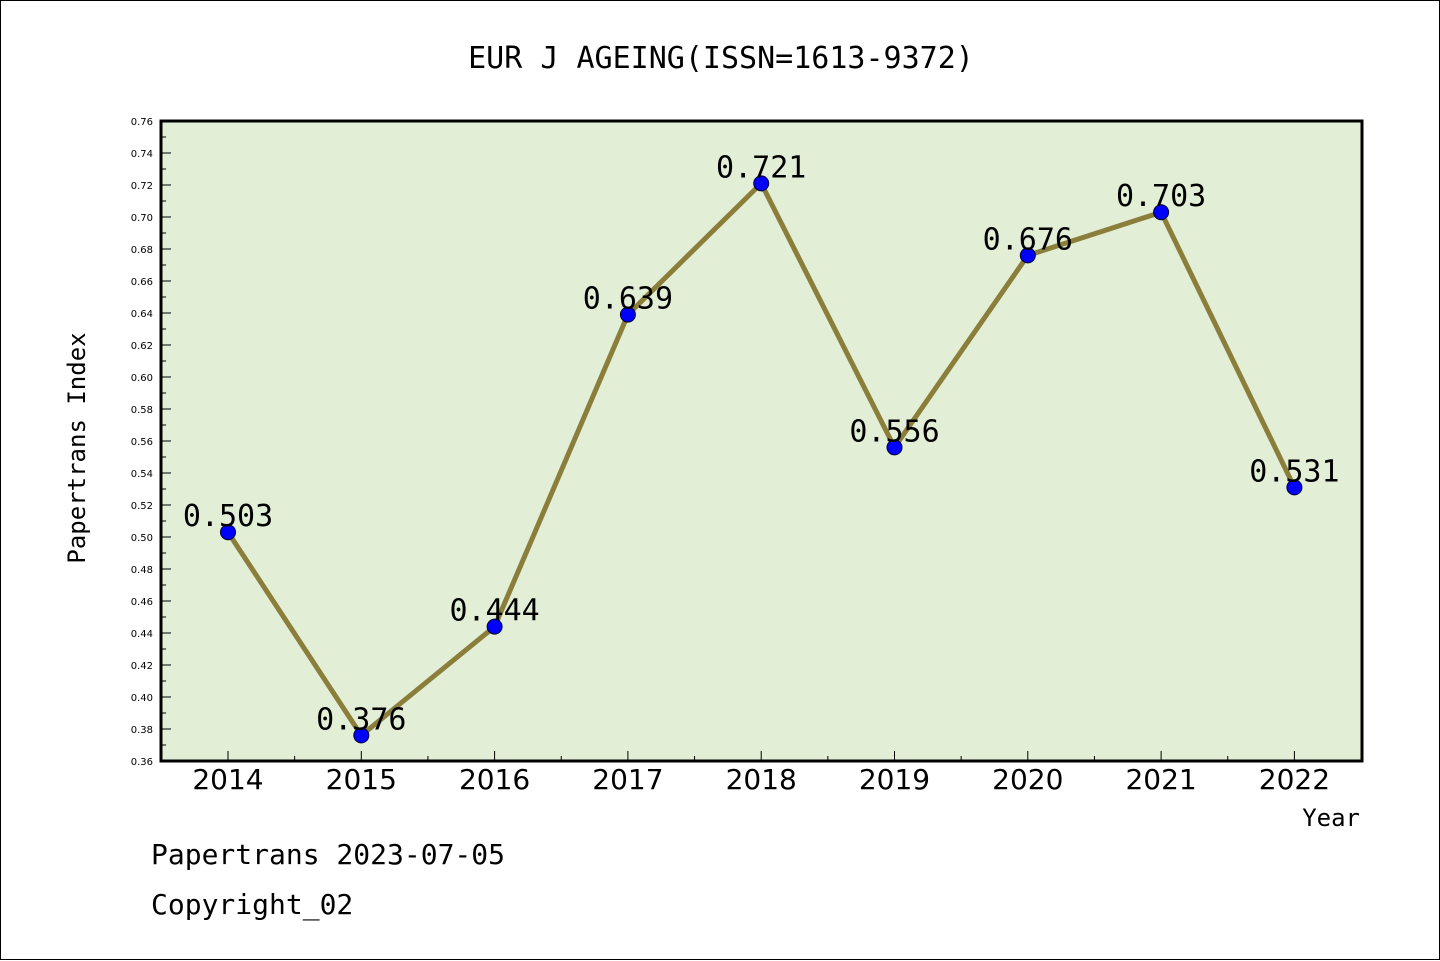  I want to click on y-tick-label: 0.72, so click(142, 186).